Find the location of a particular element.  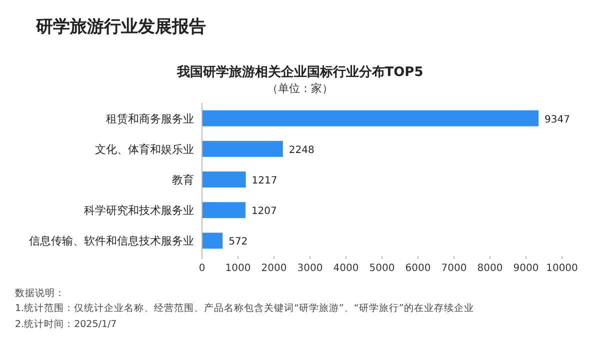

data-label: 9347 is located at coordinates (557, 120).